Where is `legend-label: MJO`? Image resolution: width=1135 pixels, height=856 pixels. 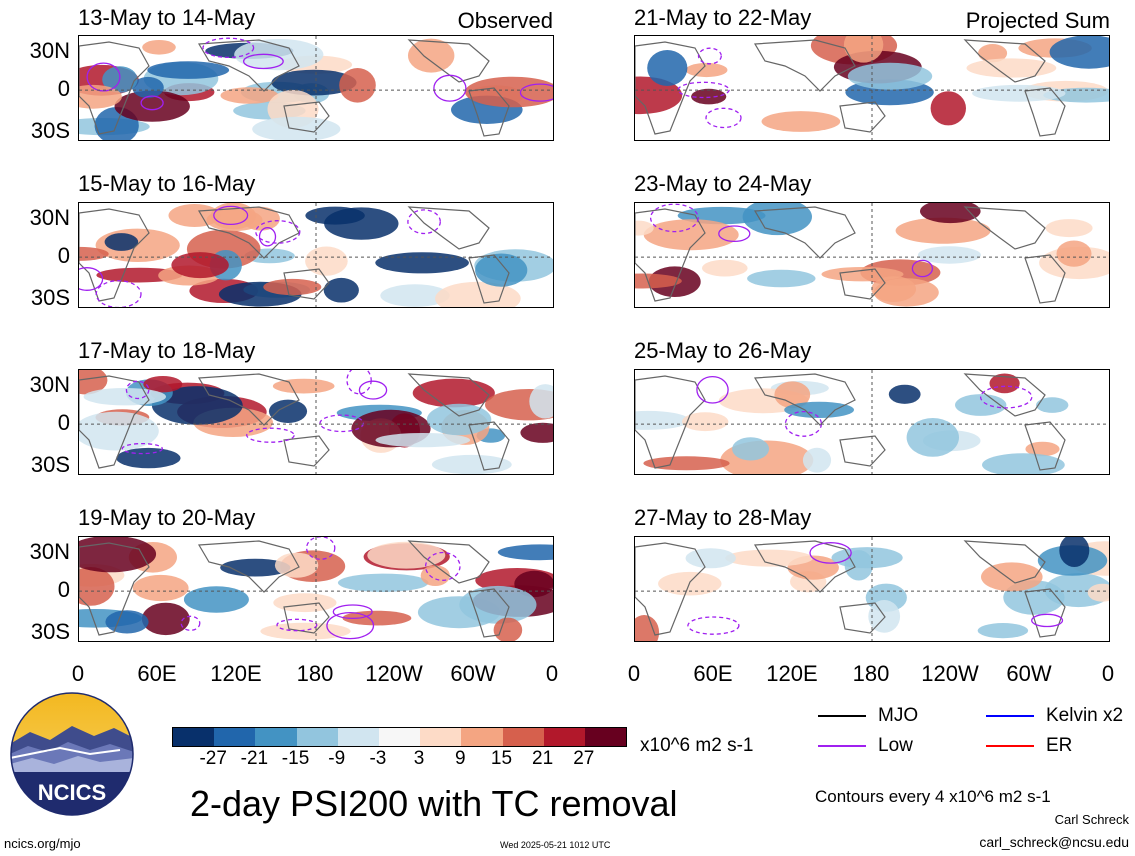 legend-label: MJO is located at coordinates (898, 715).